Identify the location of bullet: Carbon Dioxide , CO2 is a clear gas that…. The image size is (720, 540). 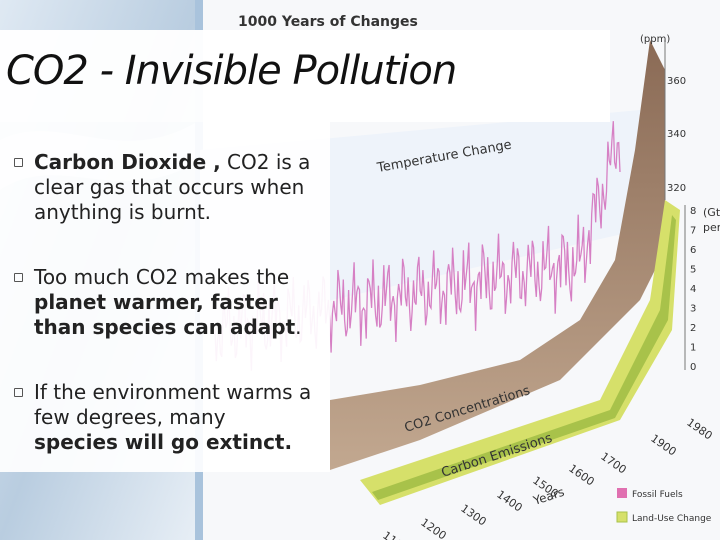
(162, 187).